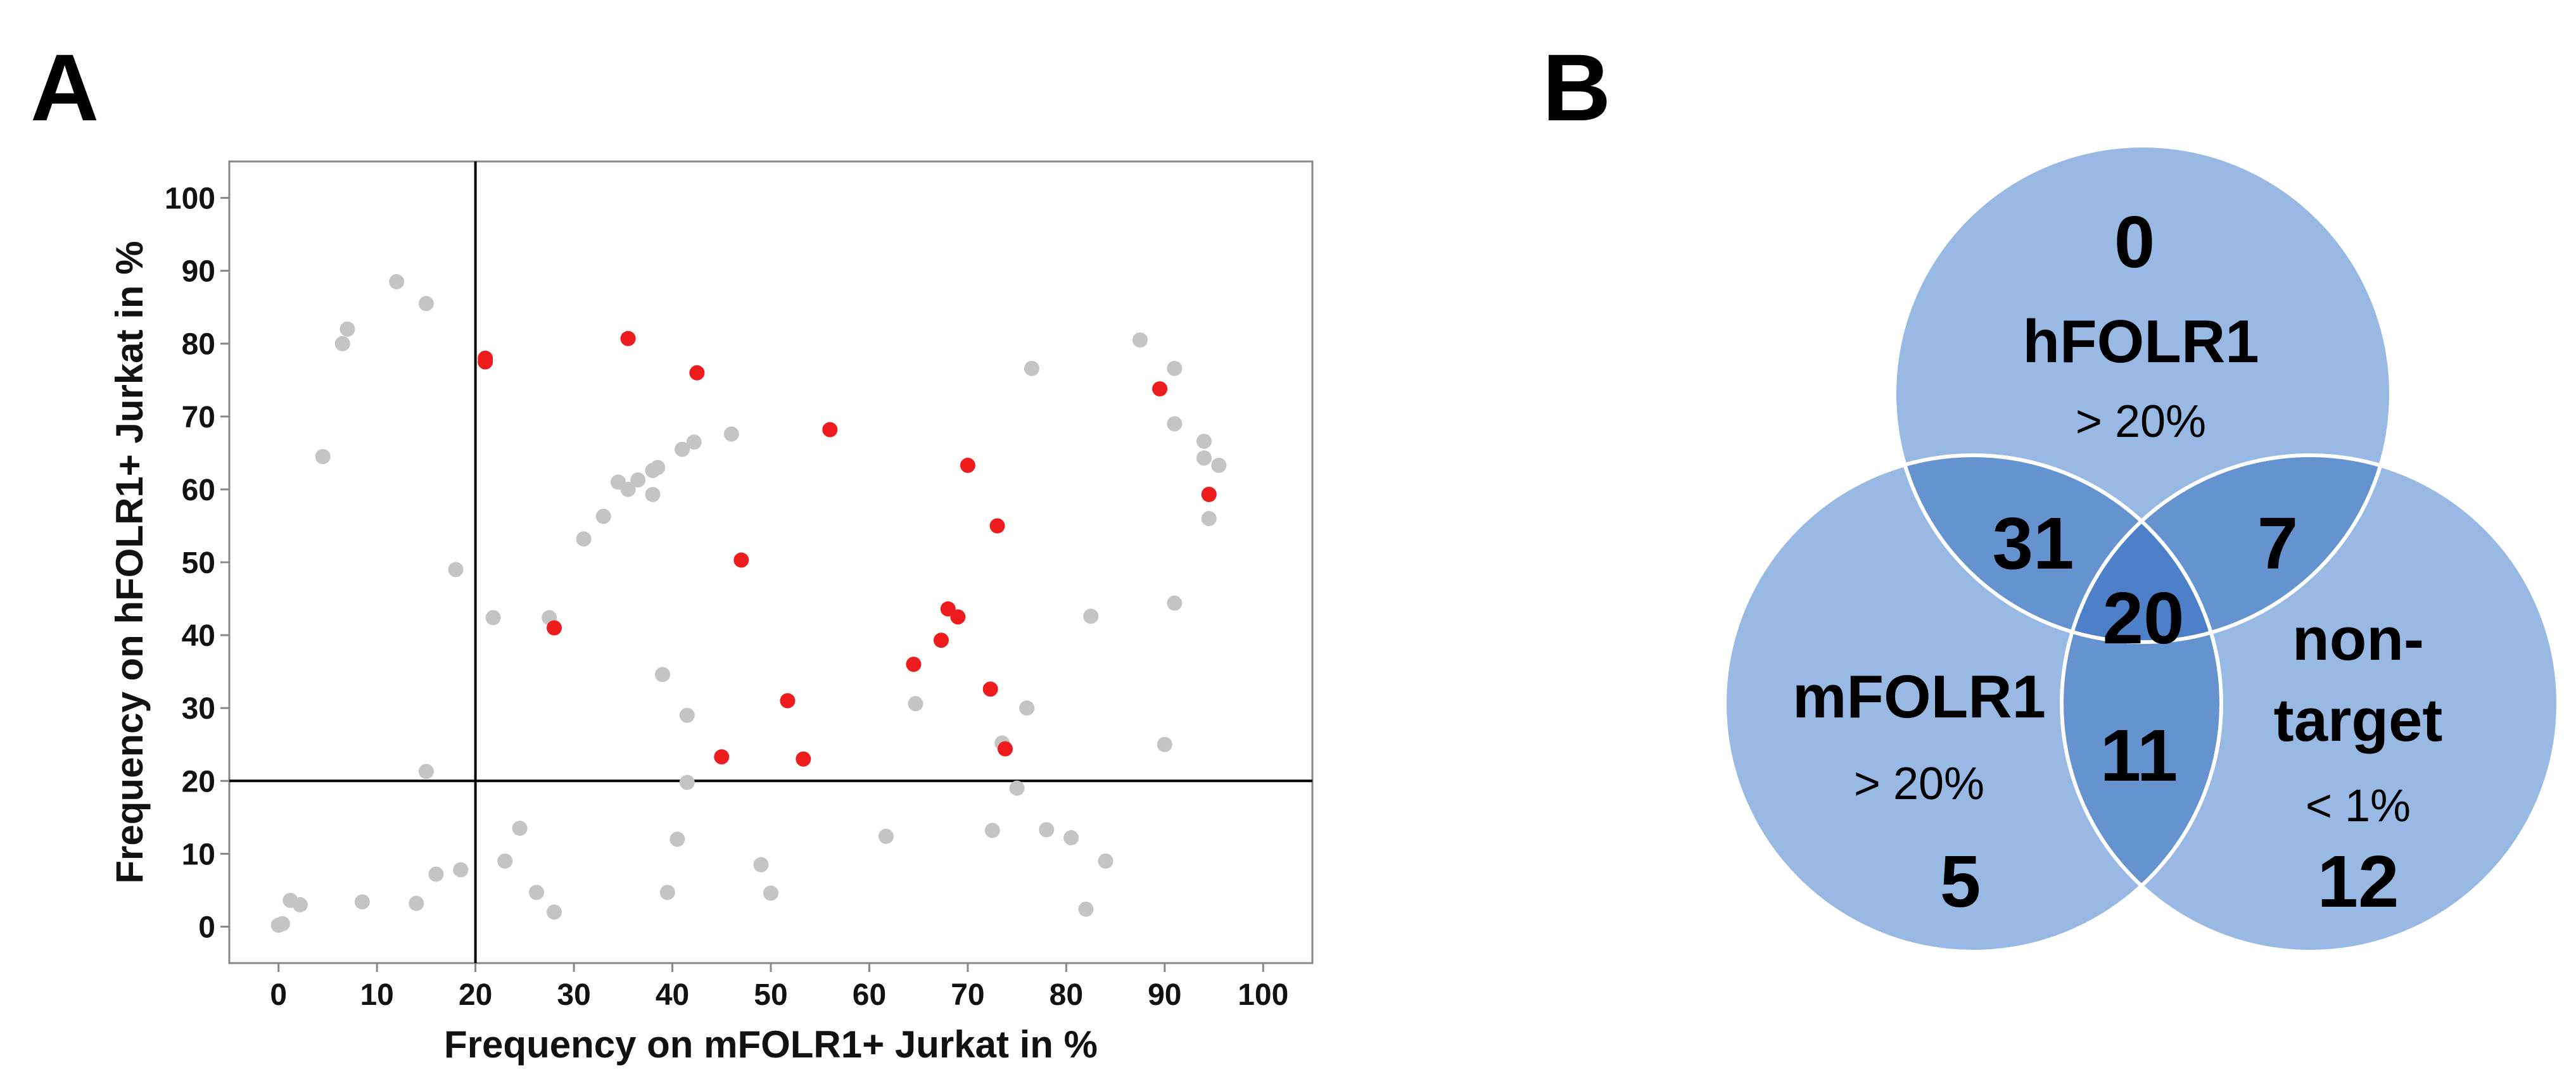 This screenshot has height=1091, width=2576. What do you see at coordinates (1066, 995) in the screenshot?
I see `x-tick-label: 80` at bounding box center [1066, 995].